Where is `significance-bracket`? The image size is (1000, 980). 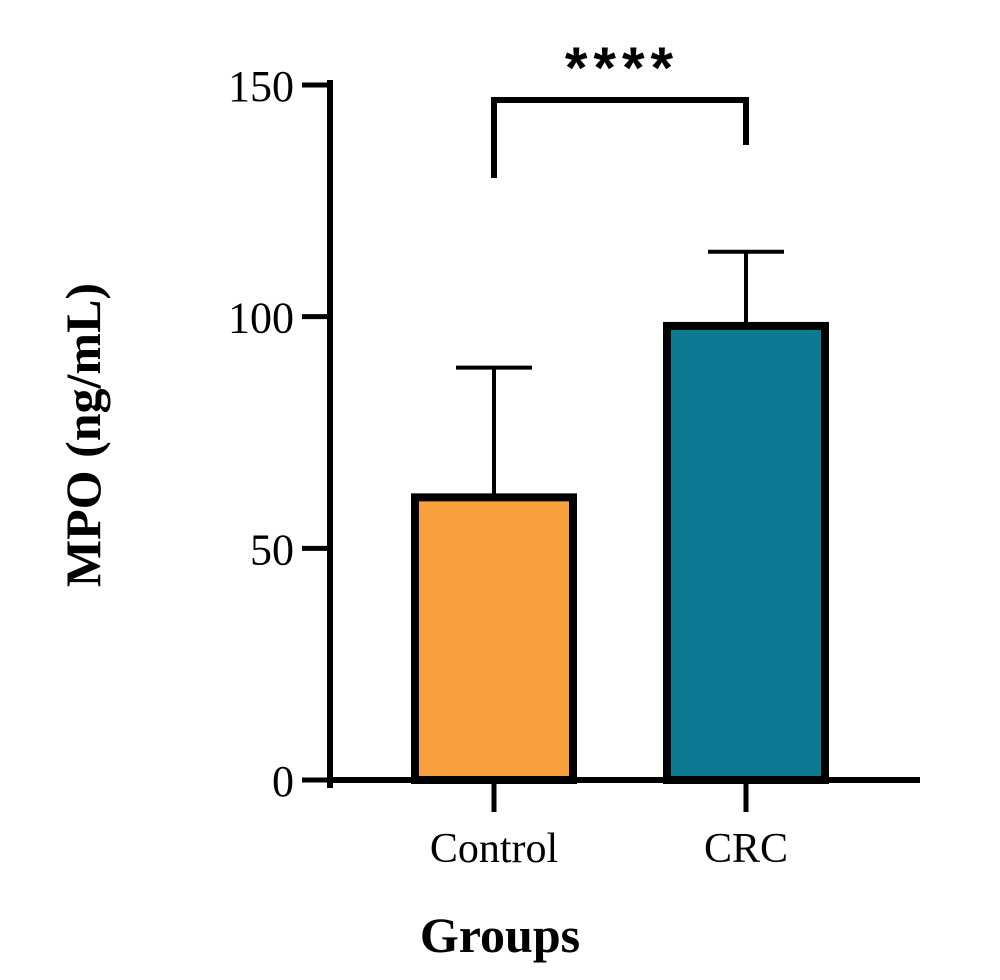 significance-bracket is located at coordinates (620, 137).